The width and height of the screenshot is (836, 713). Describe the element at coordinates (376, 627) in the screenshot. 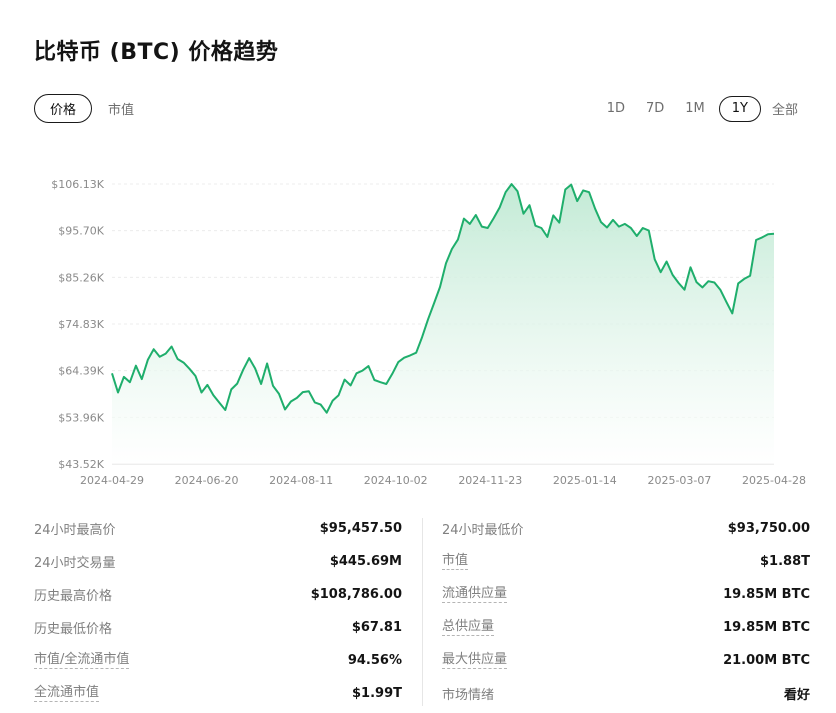

I see `stat-value: $67.81` at that location.